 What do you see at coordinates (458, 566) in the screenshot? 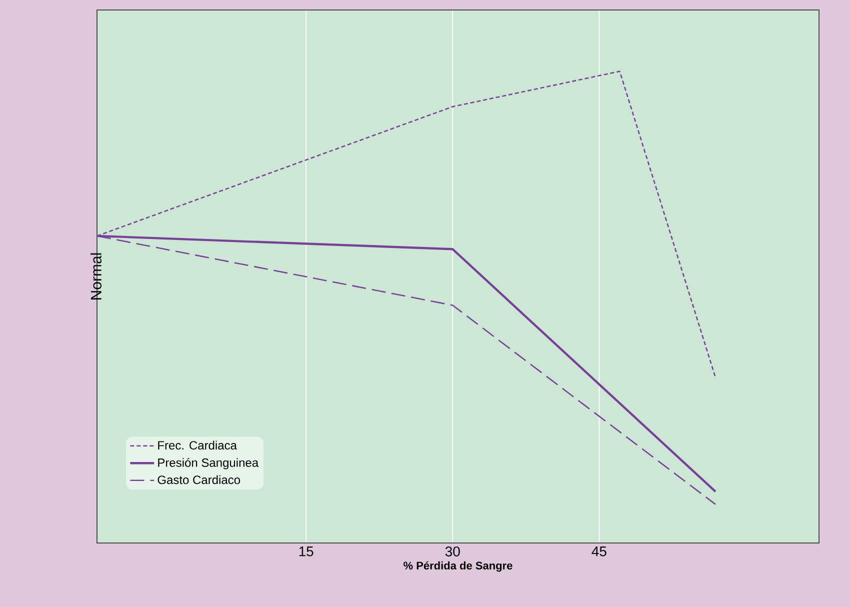
I see `x-axis-title: % Pérdida de Sangre` at bounding box center [458, 566].